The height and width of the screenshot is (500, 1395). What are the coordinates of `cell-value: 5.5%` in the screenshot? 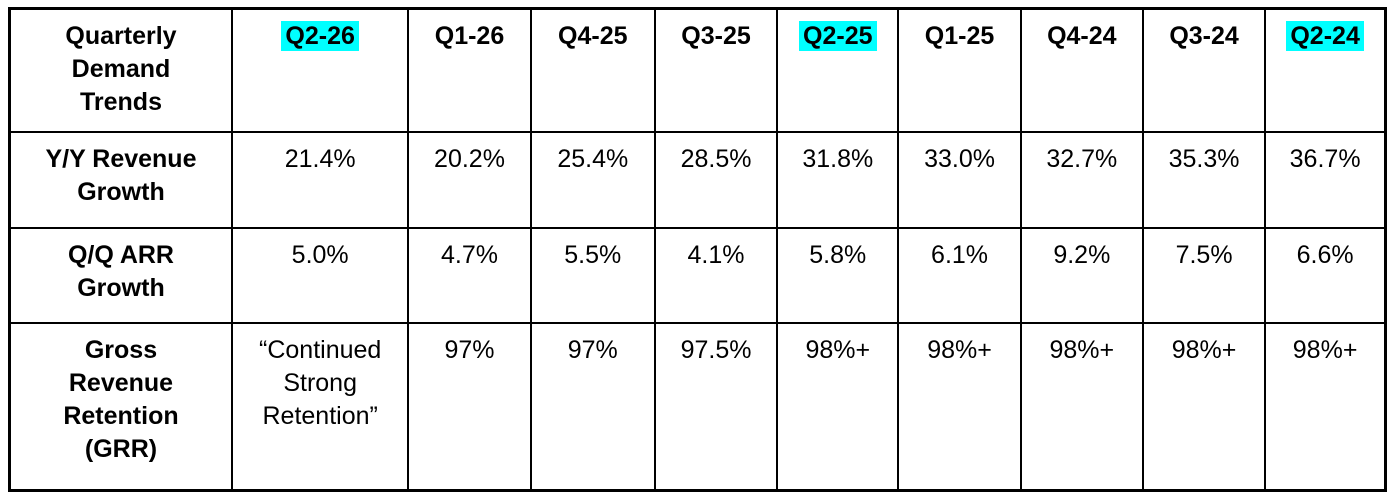 It's located at (592, 275).